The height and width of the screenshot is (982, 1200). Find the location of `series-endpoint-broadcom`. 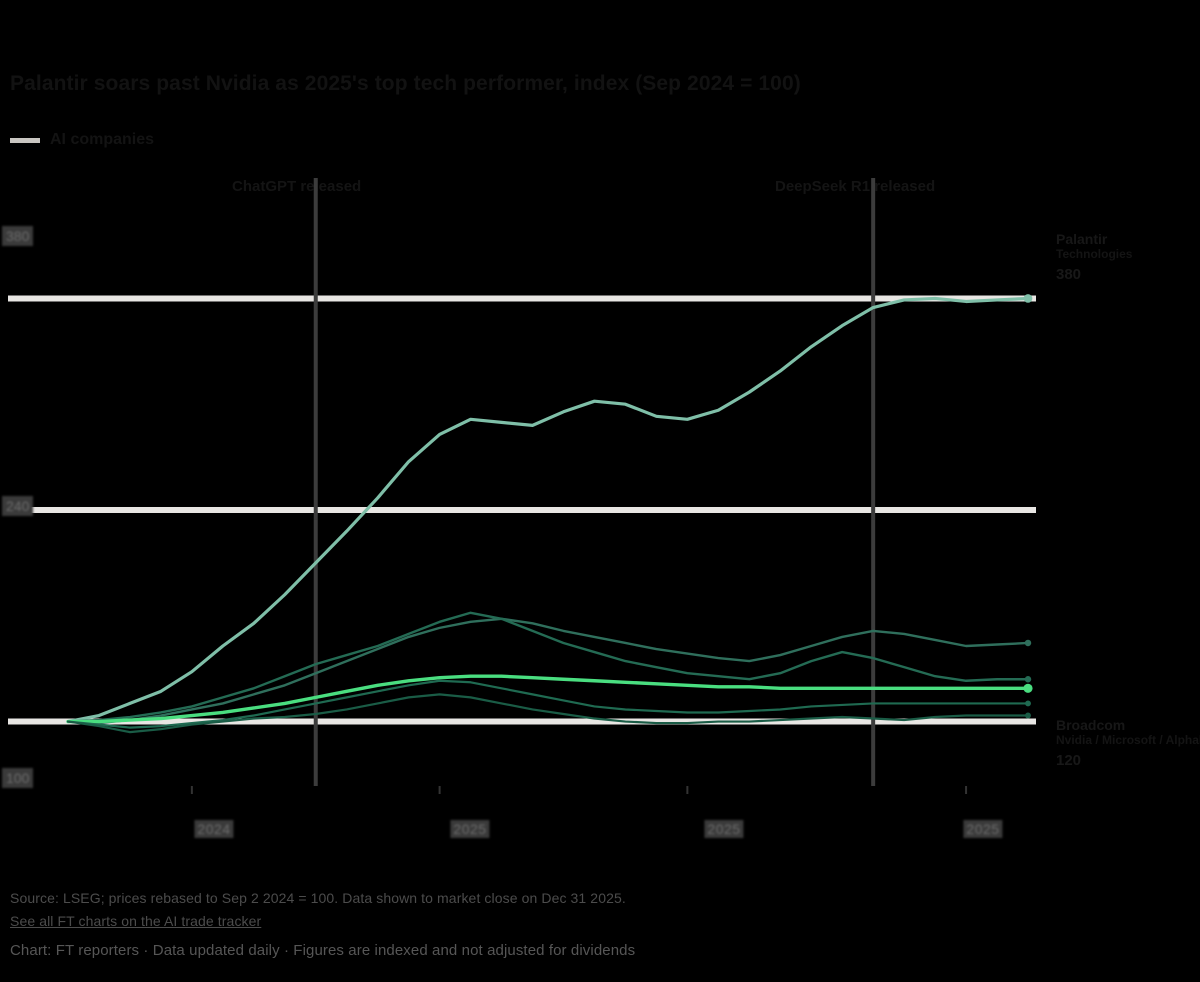

series-endpoint-broadcom is located at coordinates (1028, 643).